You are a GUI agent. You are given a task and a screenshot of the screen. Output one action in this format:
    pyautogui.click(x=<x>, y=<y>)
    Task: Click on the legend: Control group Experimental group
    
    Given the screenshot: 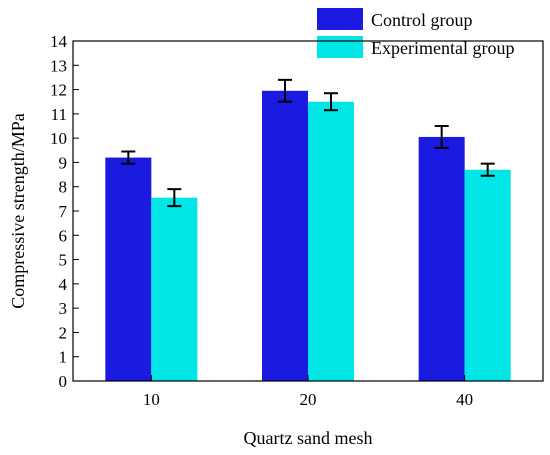 What is the action you would take?
    pyautogui.click(x=415, y=33)
    